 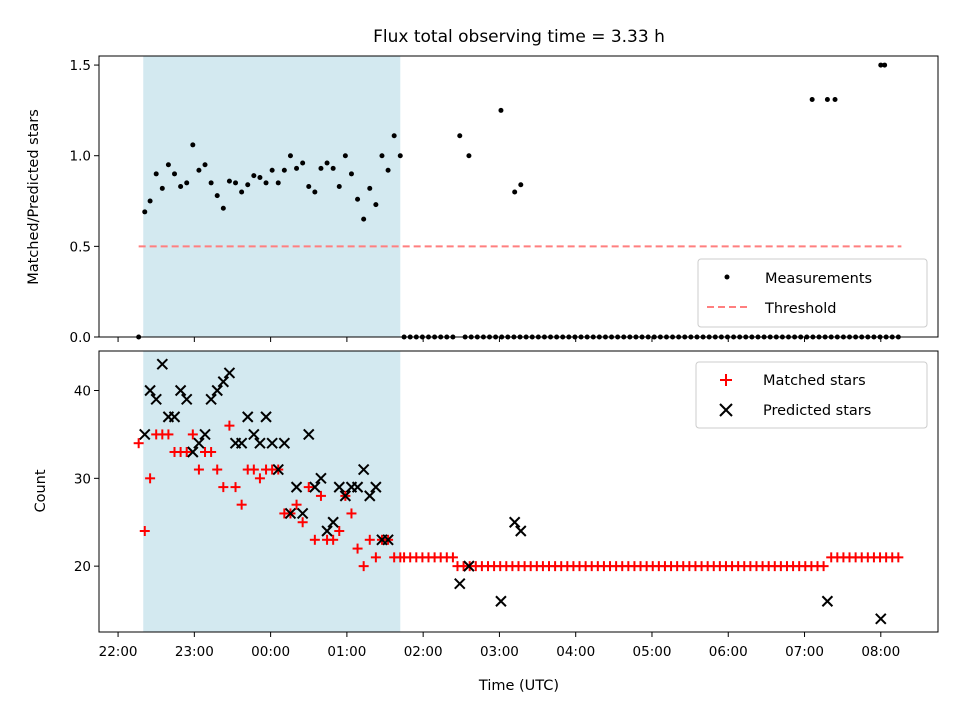 I want to click on top-legend-box, so click(x=812, y=293).